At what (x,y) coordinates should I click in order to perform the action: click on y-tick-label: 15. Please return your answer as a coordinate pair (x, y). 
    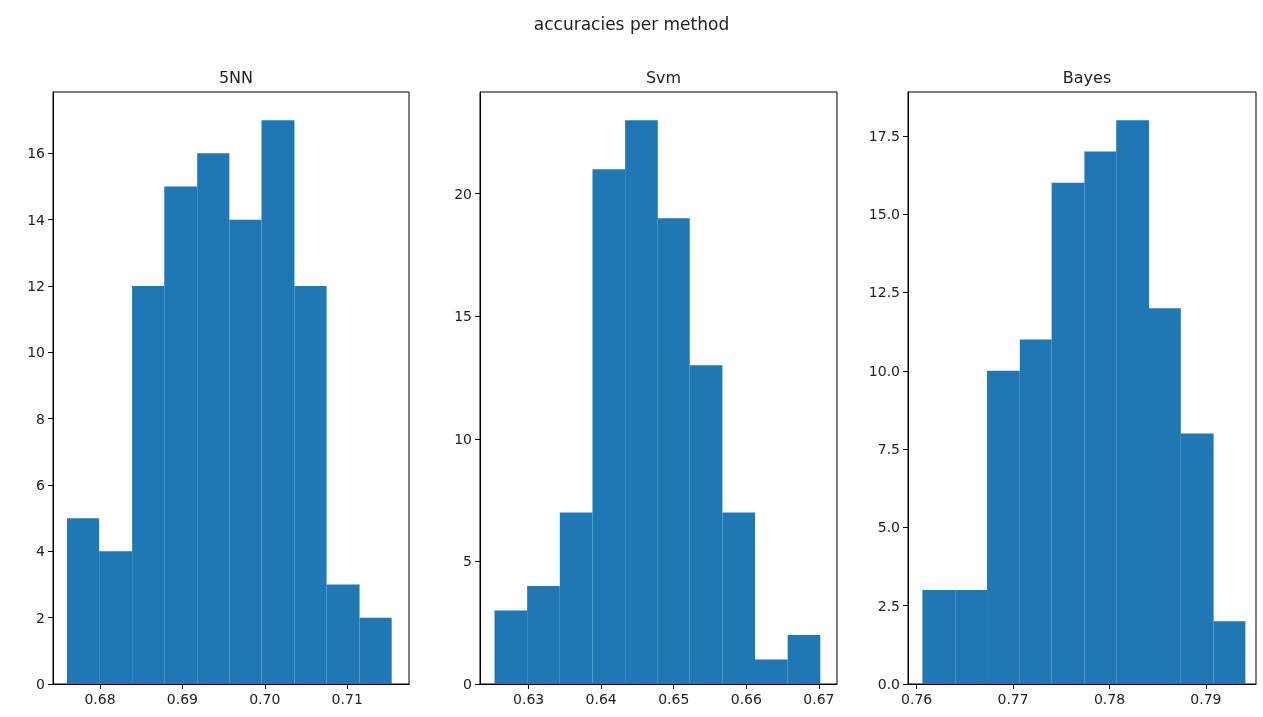
    Looking at the image, I should click on (463, 316).